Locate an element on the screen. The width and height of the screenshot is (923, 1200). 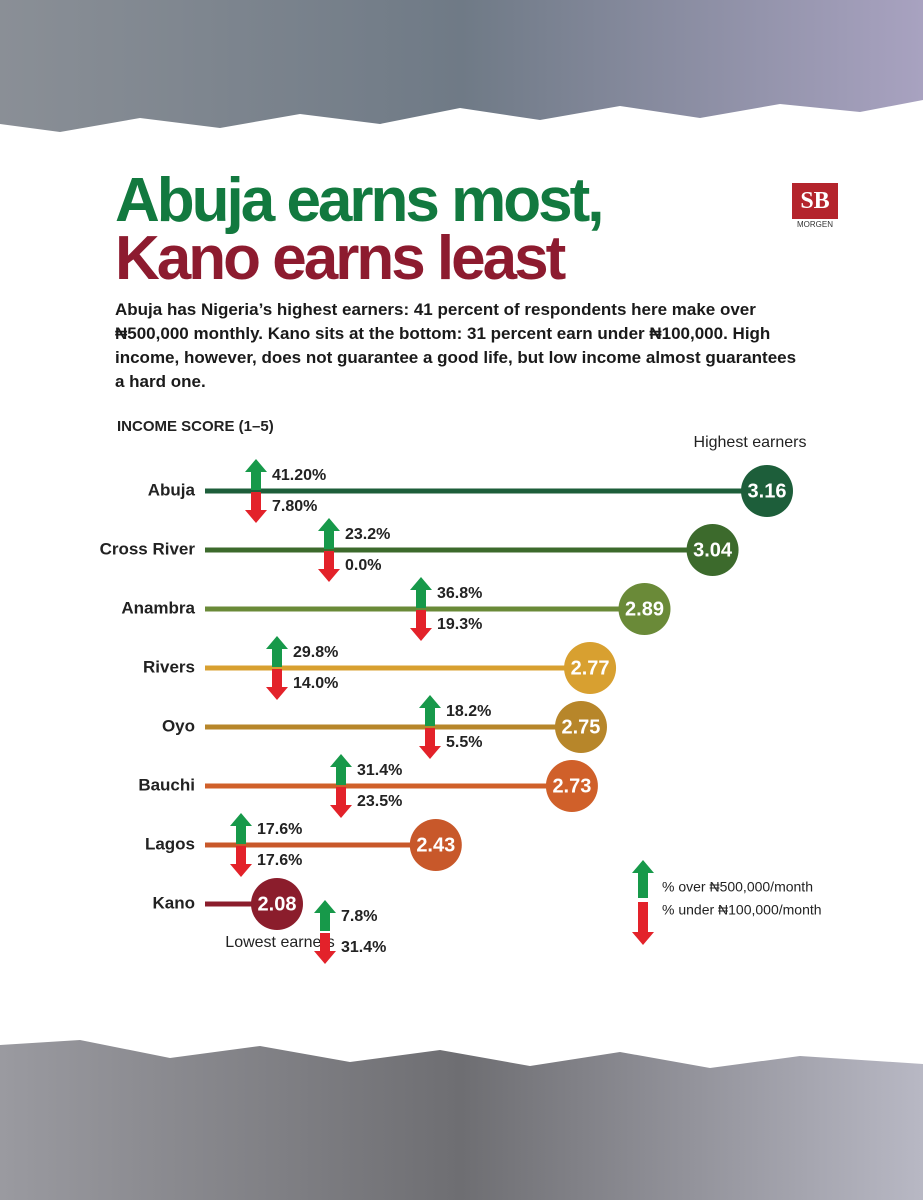
category-label: Lagos is located at coordinates (170, 843).